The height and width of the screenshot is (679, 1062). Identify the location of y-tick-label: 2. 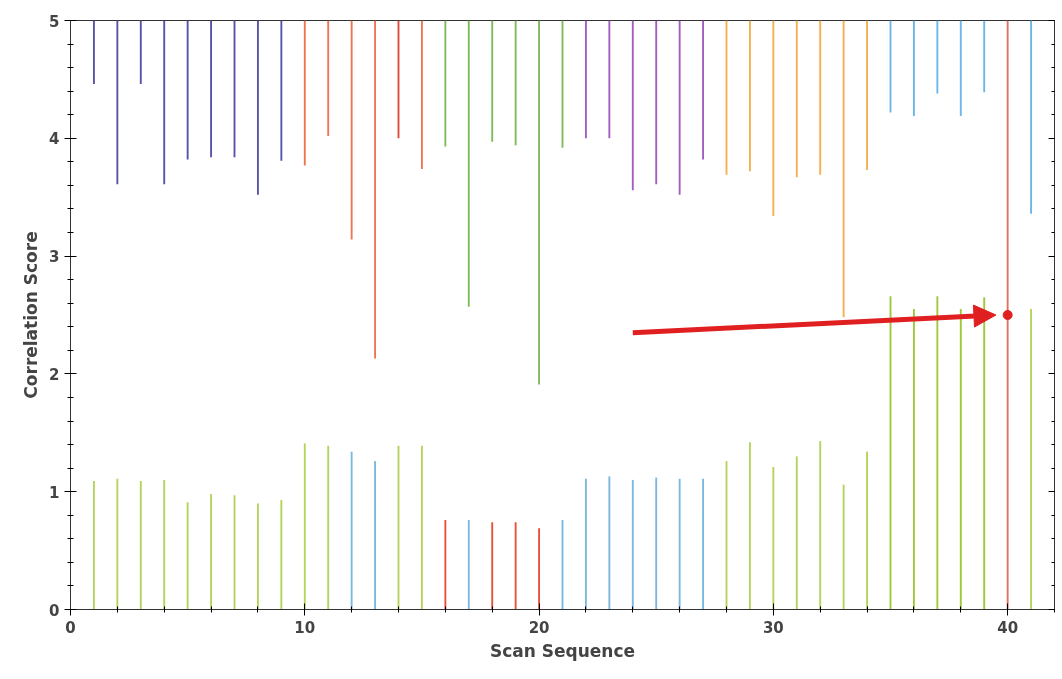
(54, 374).